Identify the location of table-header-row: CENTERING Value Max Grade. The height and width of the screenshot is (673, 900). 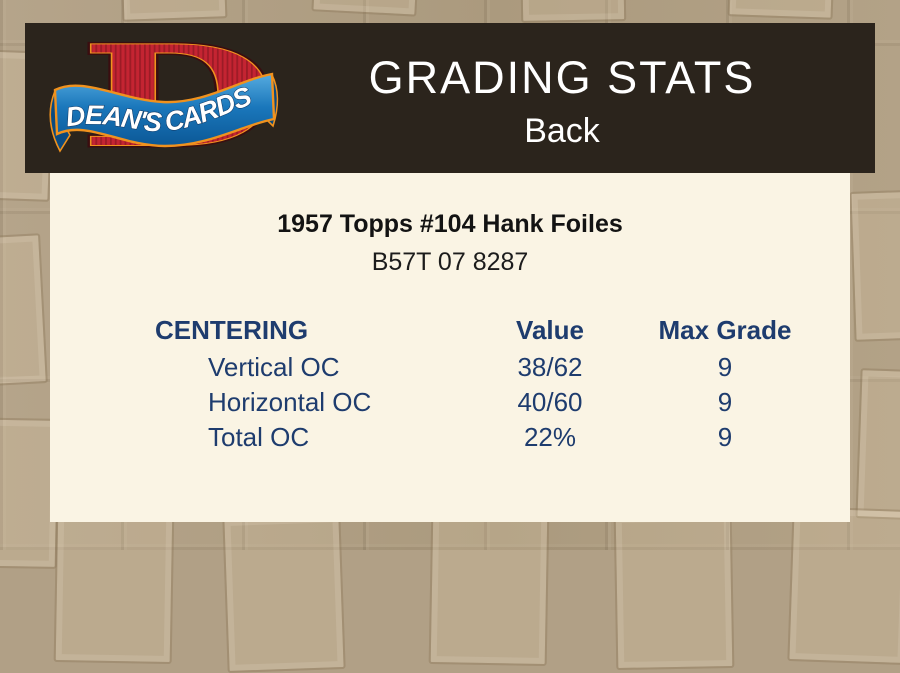
(502, 330).